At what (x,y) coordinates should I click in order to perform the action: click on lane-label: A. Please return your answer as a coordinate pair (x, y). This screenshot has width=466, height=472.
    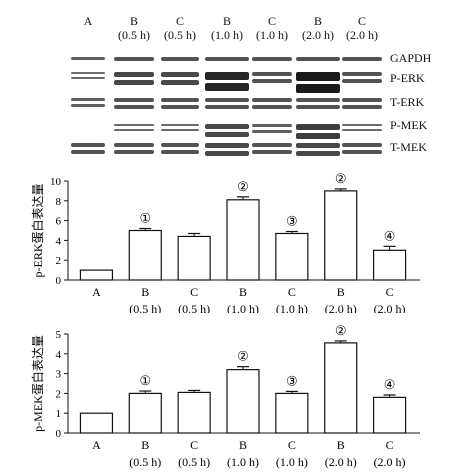
    Looking at the image, I should click on (88, 21).